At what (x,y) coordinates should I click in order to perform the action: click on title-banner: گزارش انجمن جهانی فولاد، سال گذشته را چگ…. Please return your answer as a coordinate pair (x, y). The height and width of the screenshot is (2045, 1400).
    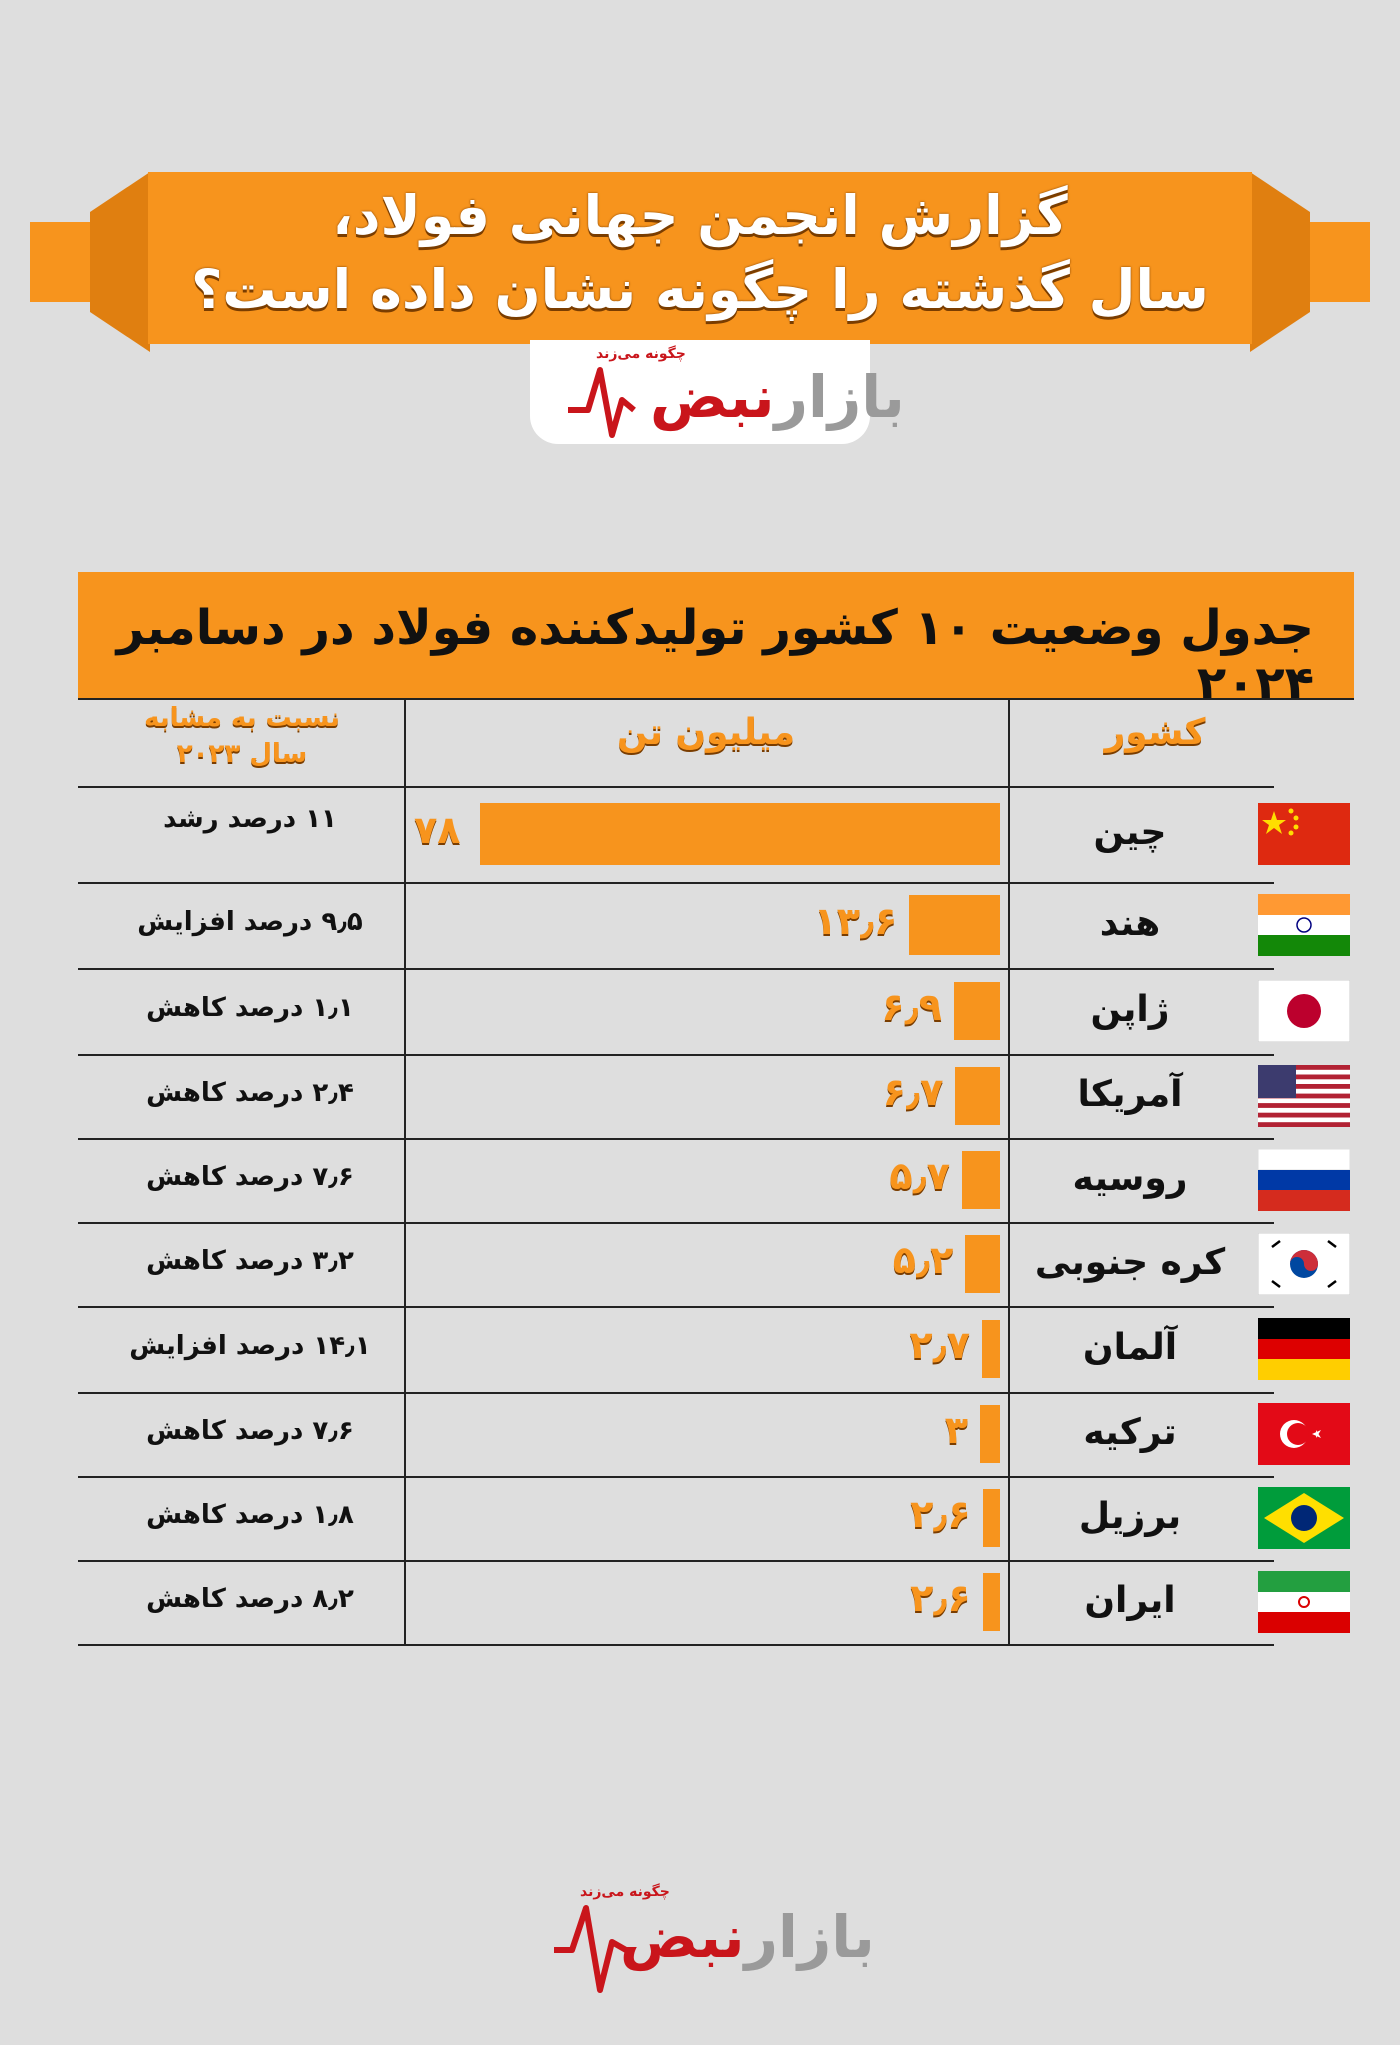
    Looking at the image, I should click on (700, 262).